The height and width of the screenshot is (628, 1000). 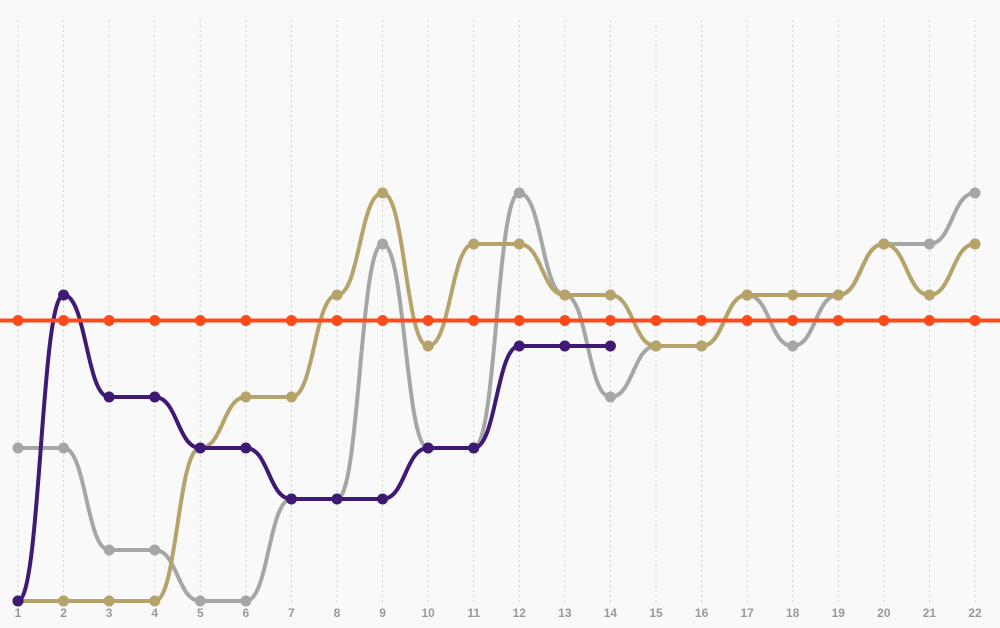 I want to click on x-tick-label: 6, so click(x=246, y=613).